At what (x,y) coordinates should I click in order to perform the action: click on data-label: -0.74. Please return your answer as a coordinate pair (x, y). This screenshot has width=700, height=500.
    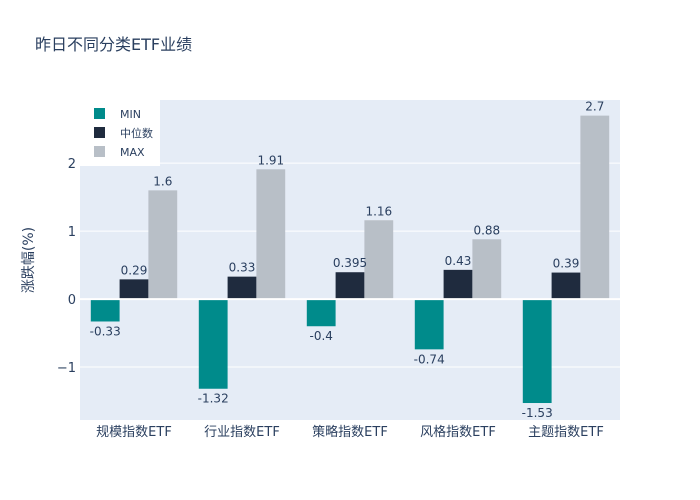
    Looking at the image, I should click on (429, 359).